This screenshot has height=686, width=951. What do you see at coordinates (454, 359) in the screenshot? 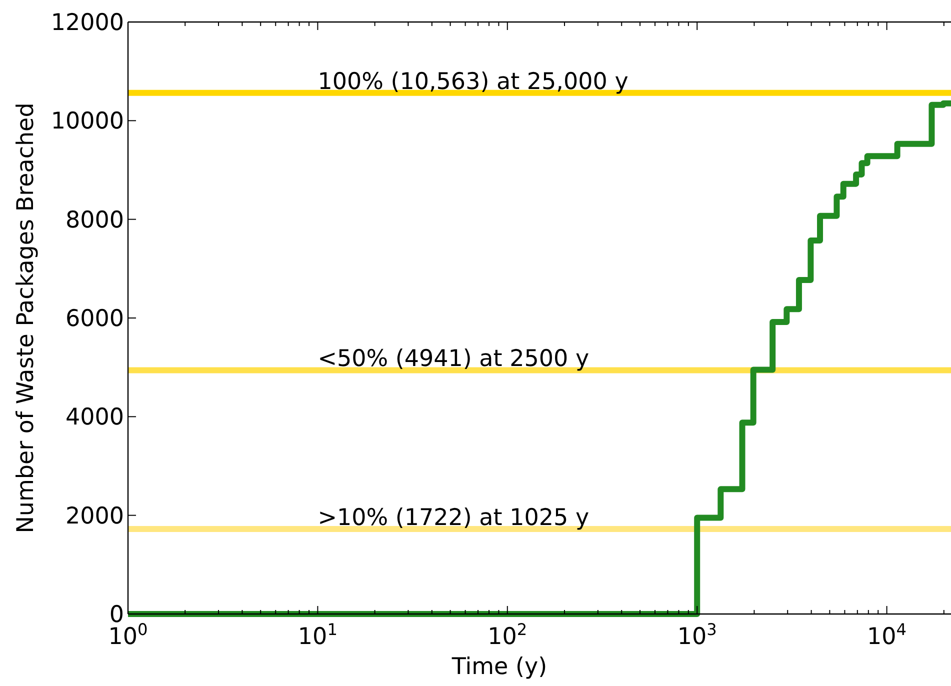
I see `ref-line-label: <50% (4941) at 2500 y` at bounding box center [454, 359].